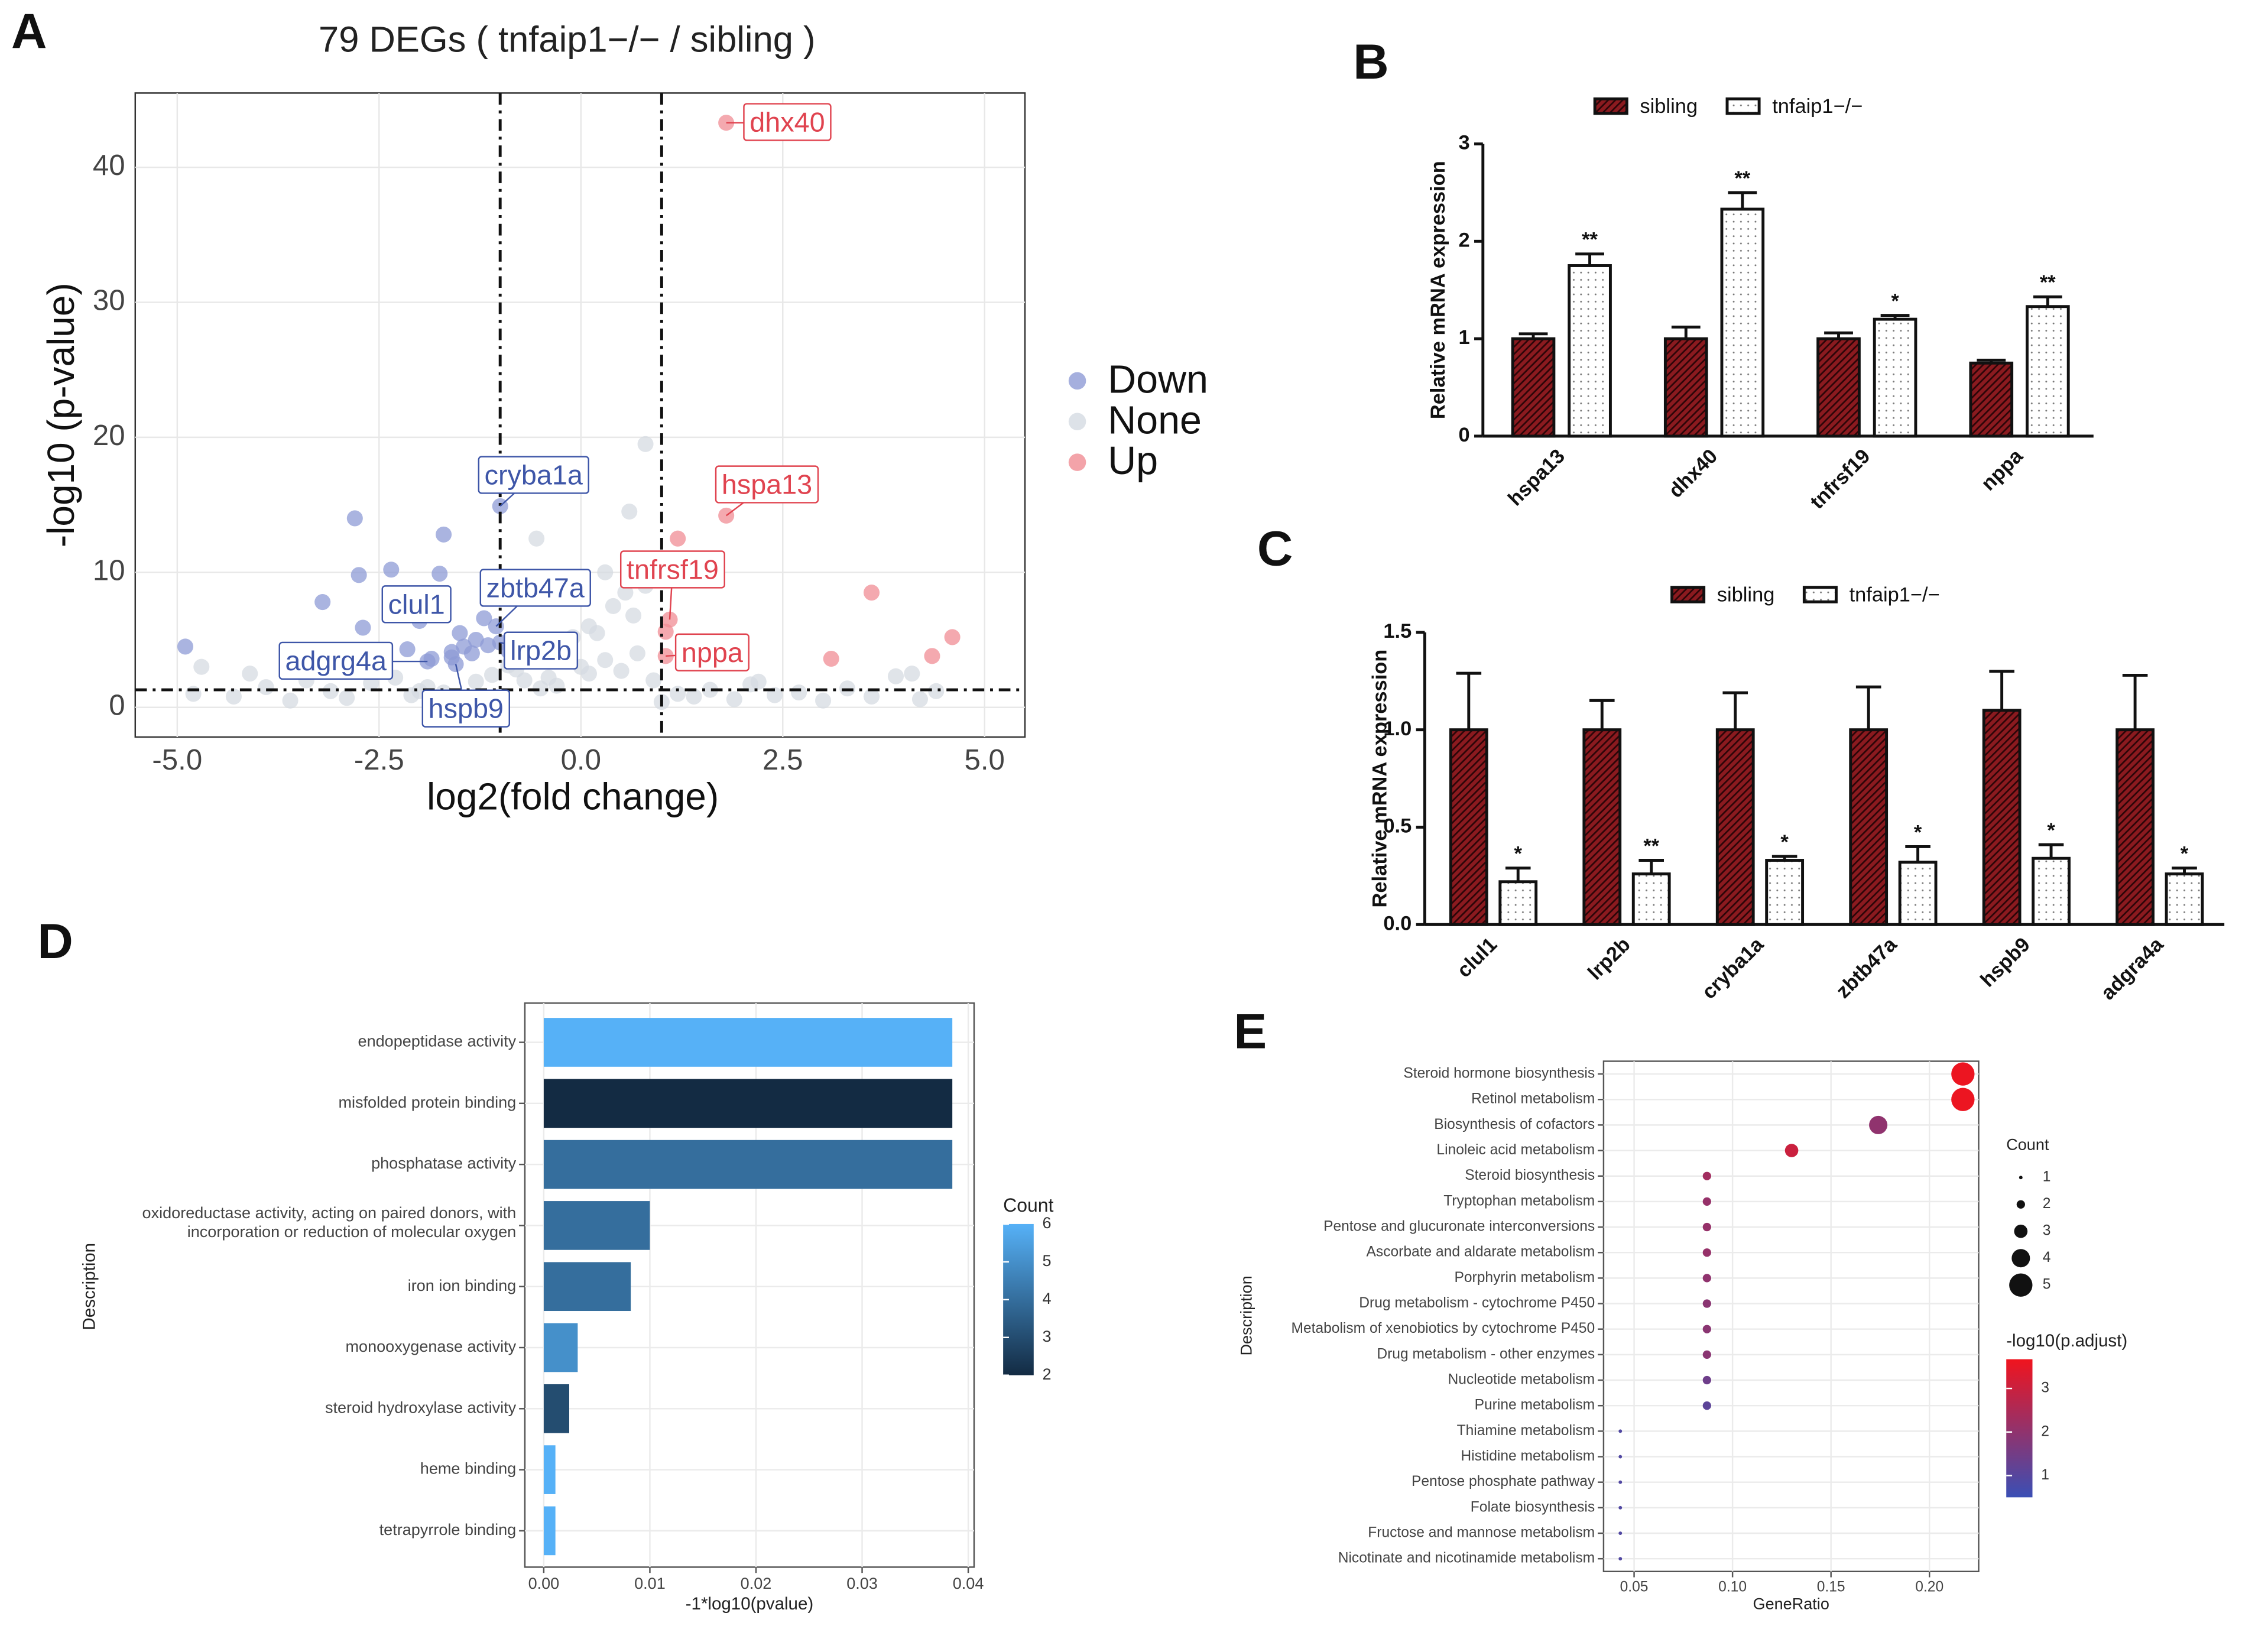 This screenshot has width=2268, height=1626. Describe the element at coordinates (1477, 1303) in the screenshot. I see `y-tick-label: Drug metabolism - cytochrome P450` at that location.